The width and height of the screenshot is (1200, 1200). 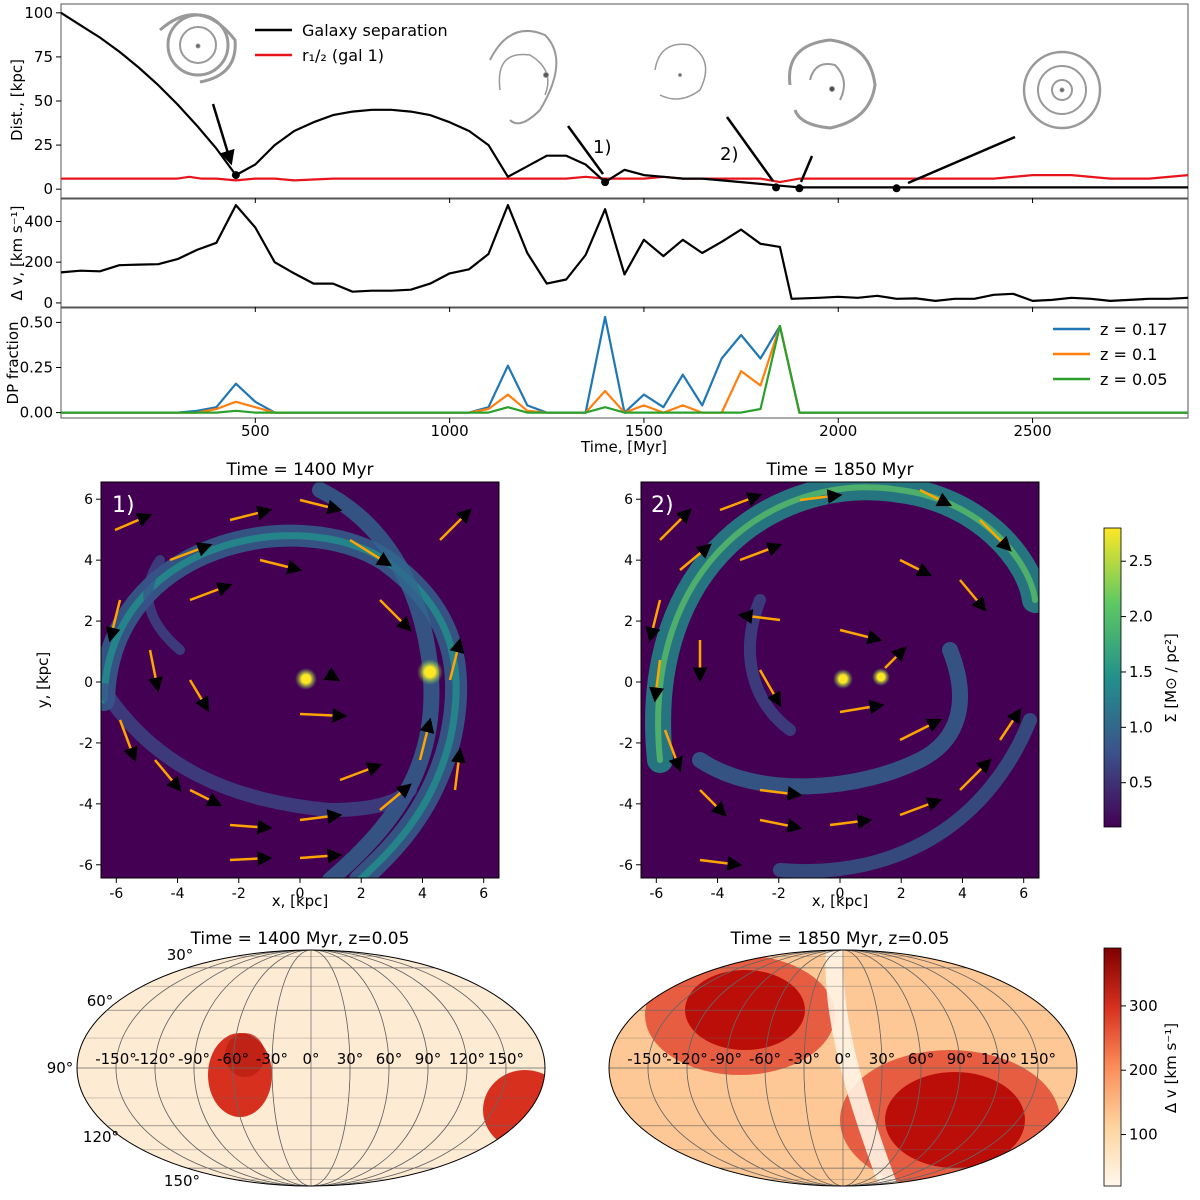 I want to click on sky-left-outline, so click(x=311, y=1068).